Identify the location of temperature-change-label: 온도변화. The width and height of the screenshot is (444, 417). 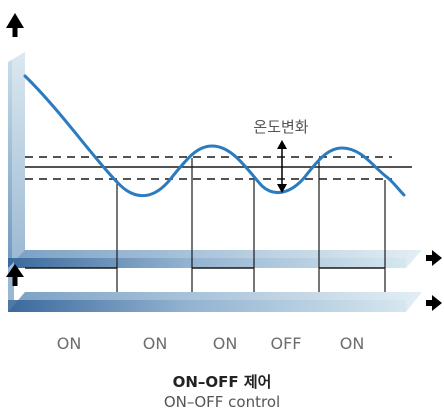
(280, 127).